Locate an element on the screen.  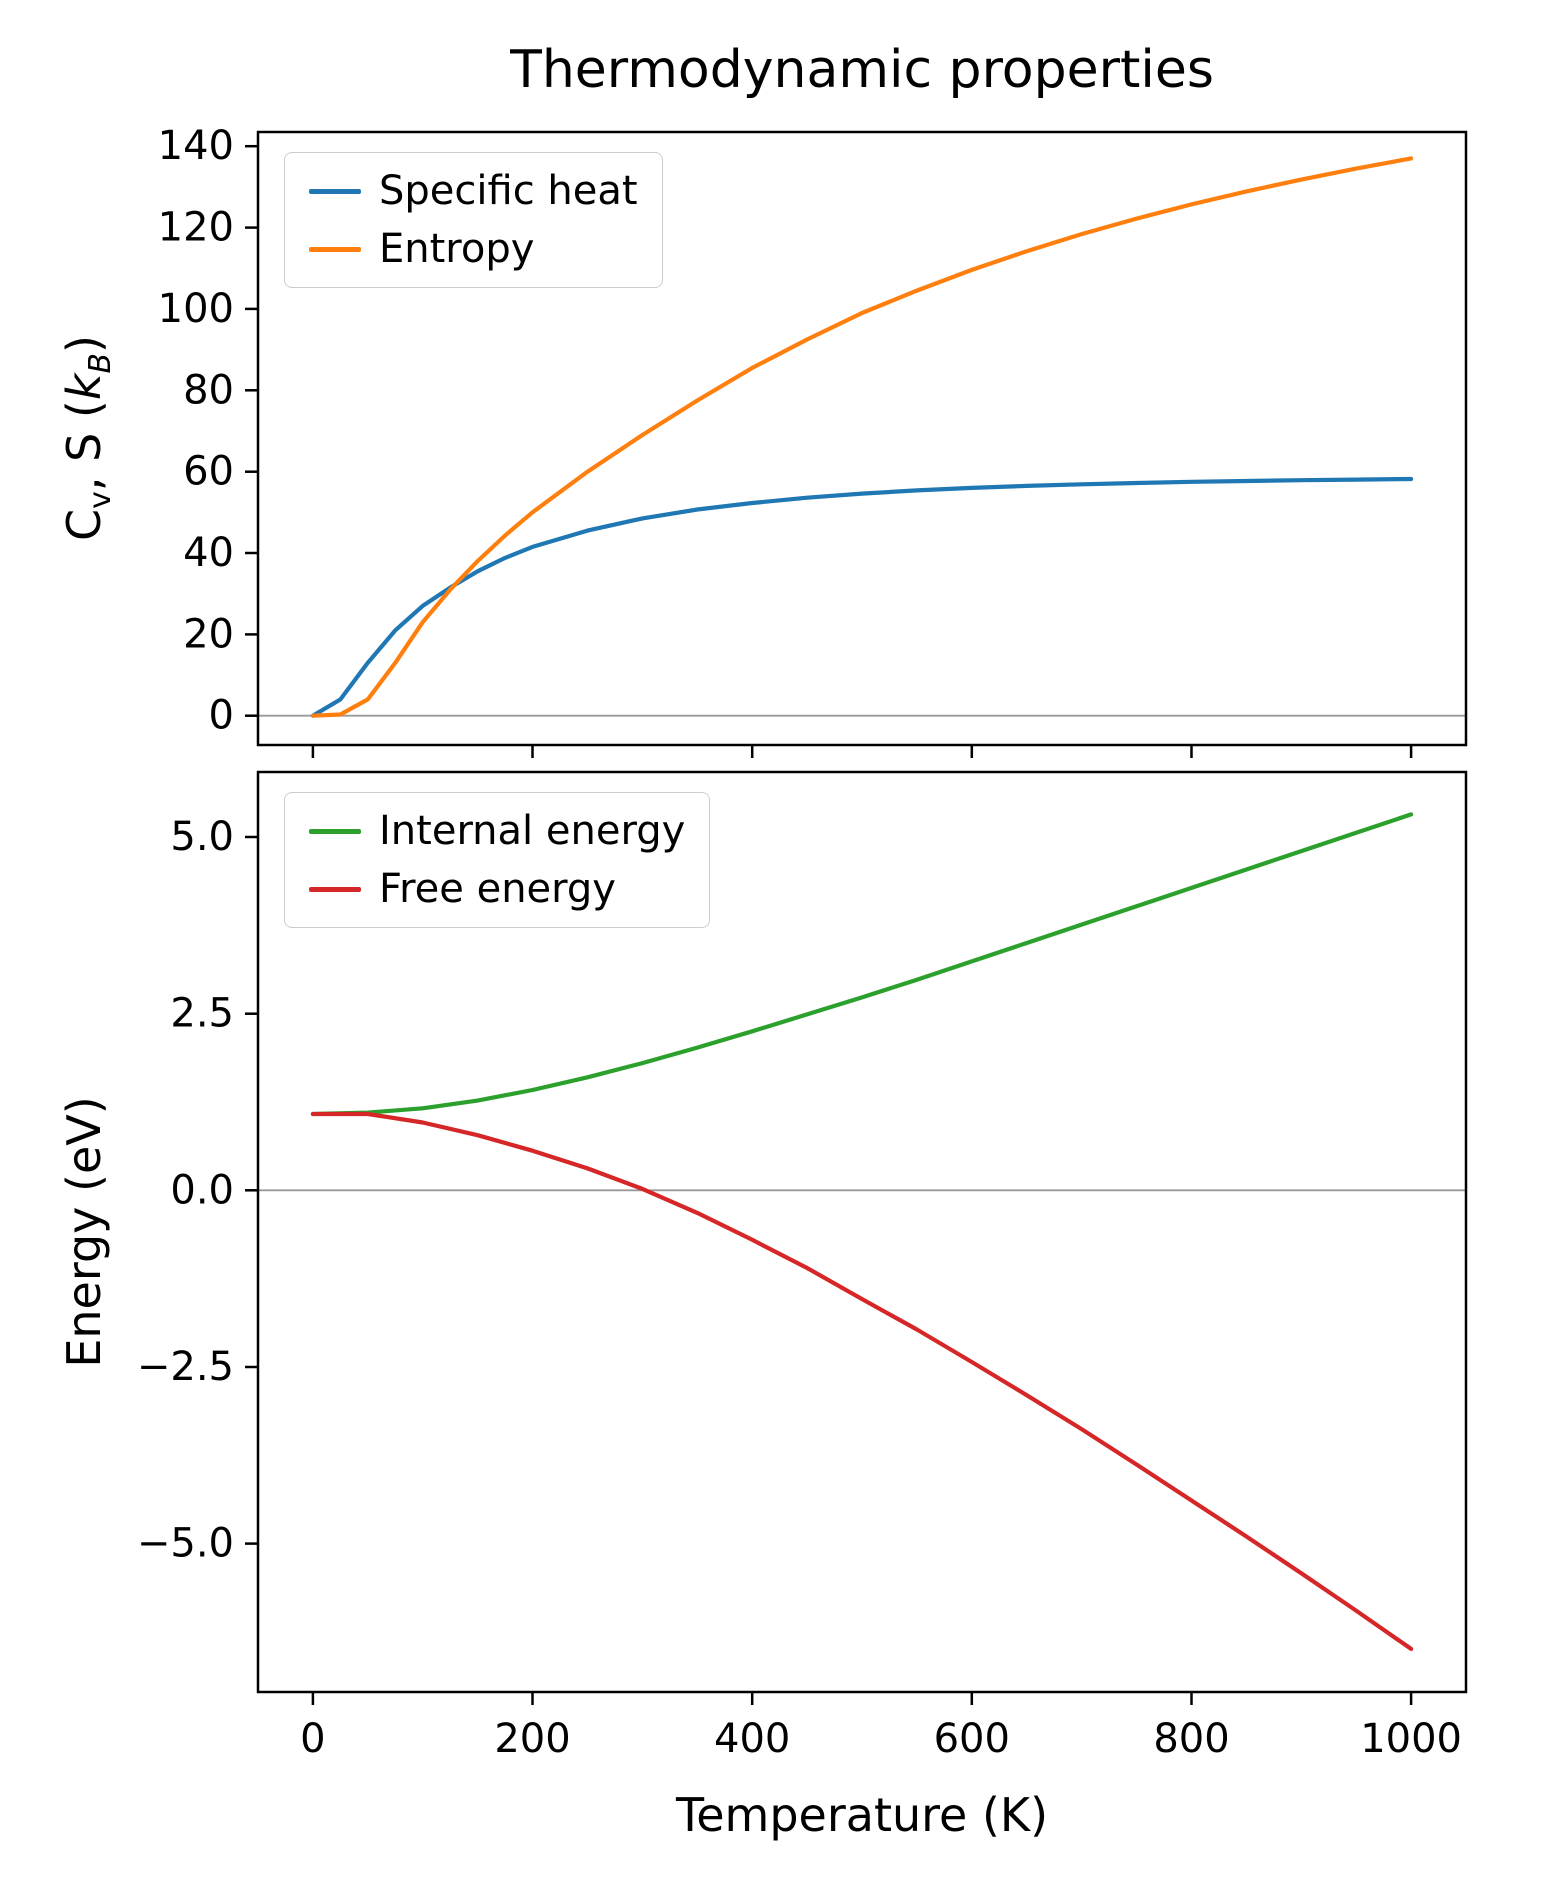
internal-energy-line-swatch is located at coordinates (335, 831).